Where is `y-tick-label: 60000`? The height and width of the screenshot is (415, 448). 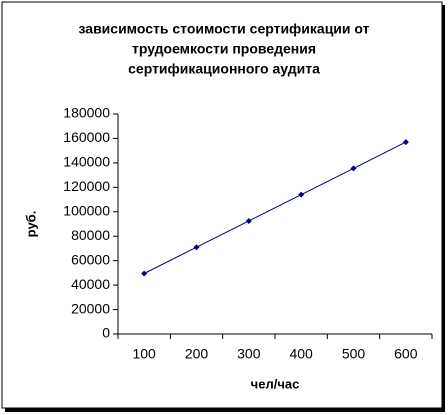
y-tick-label: 60000 is located at coordinates (90, 259).